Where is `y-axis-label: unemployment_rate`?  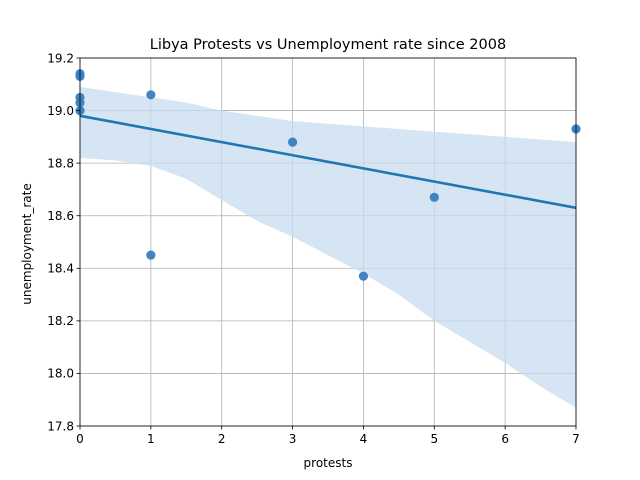 y-axis-label: unemployment_rate is located at coordinates (27, 243).